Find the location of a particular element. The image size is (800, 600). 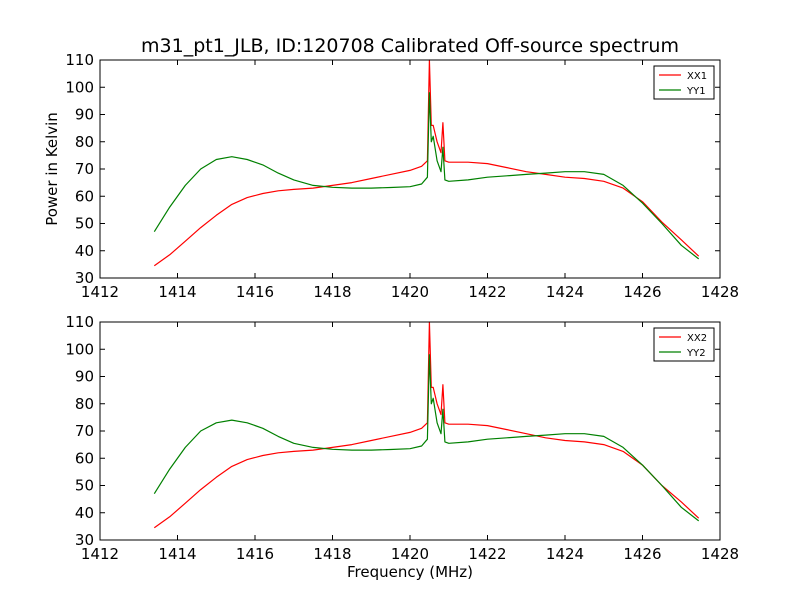

legend-label: XX1 is located at coordinates (697, 76).